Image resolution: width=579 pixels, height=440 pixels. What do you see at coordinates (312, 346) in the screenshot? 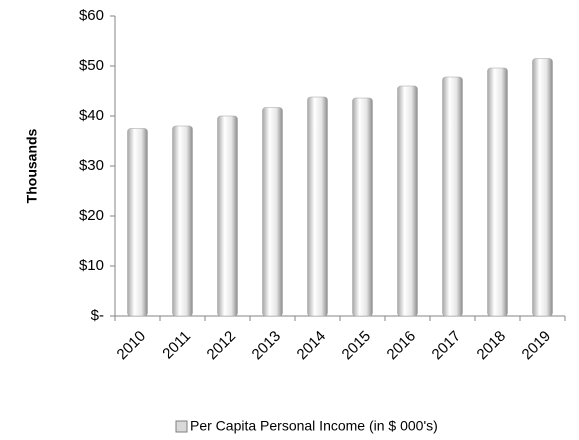
I see `x-tick-label: 2014` at bounding box center [312, 346].